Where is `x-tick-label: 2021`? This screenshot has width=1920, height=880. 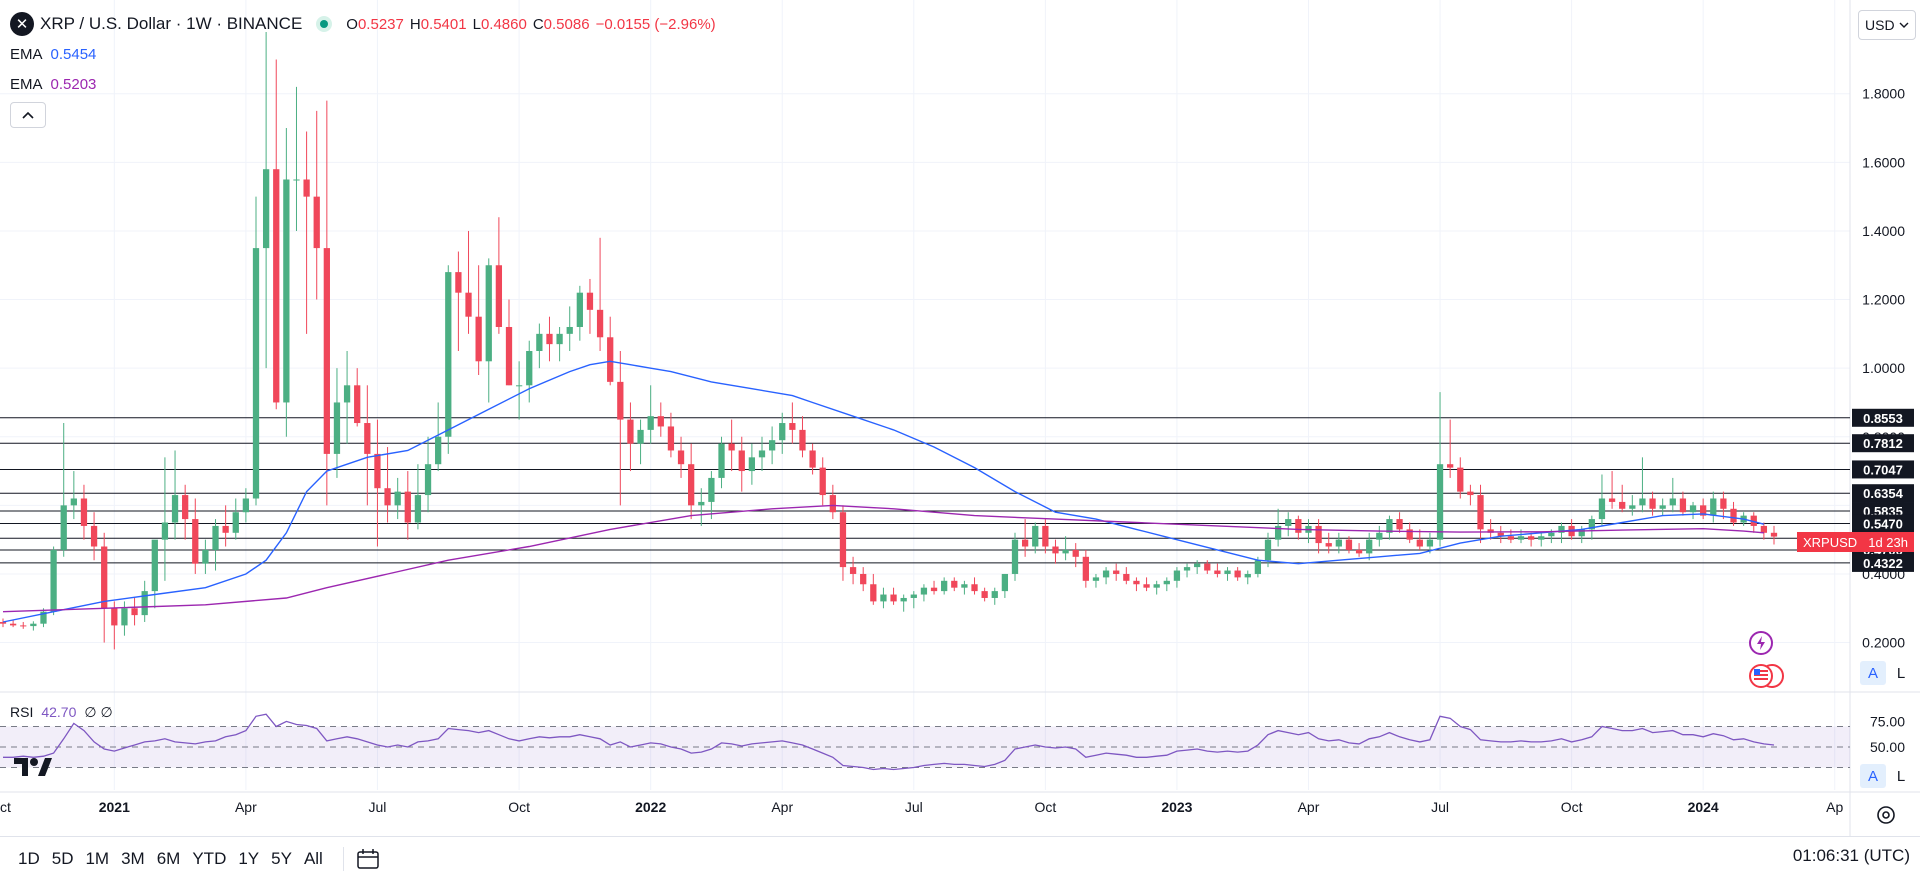
x-tick-label: 2021 is located at coordinates (114, 807).